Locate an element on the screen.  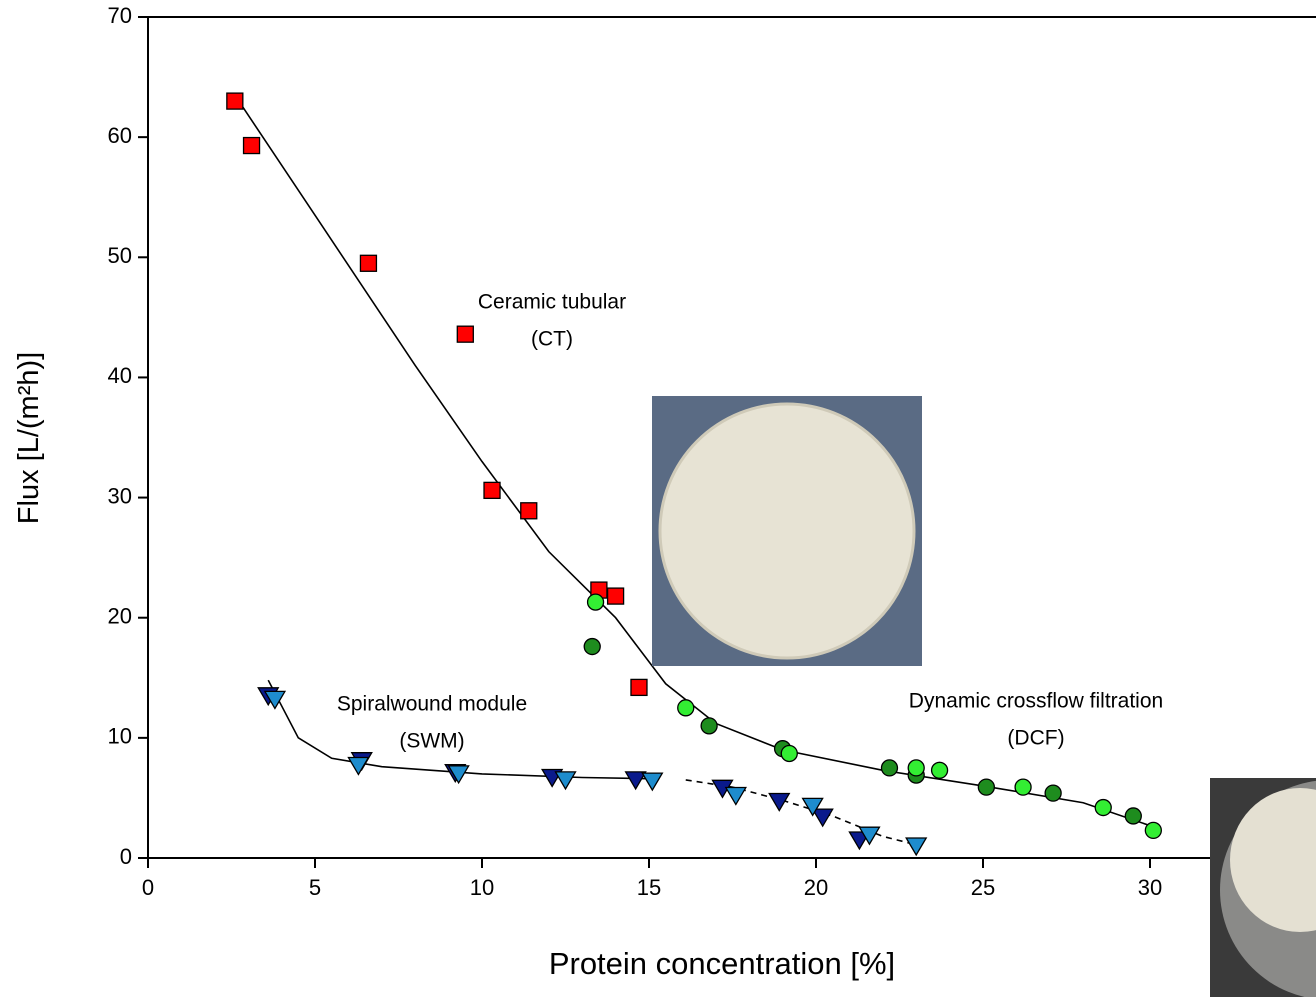
annotation: (SWM) is located at coordinates (431, 741).